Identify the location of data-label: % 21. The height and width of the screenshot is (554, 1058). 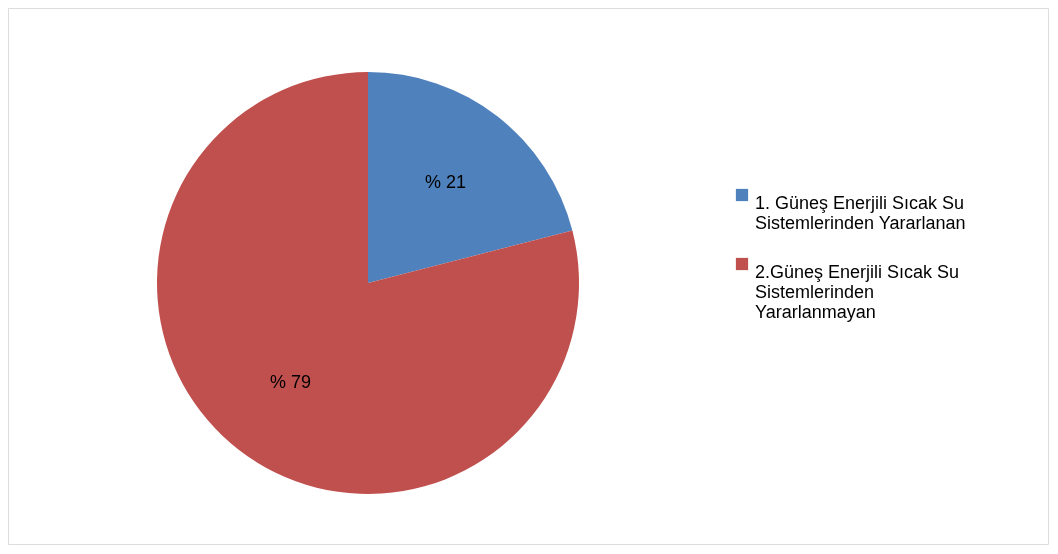
(446, 181).